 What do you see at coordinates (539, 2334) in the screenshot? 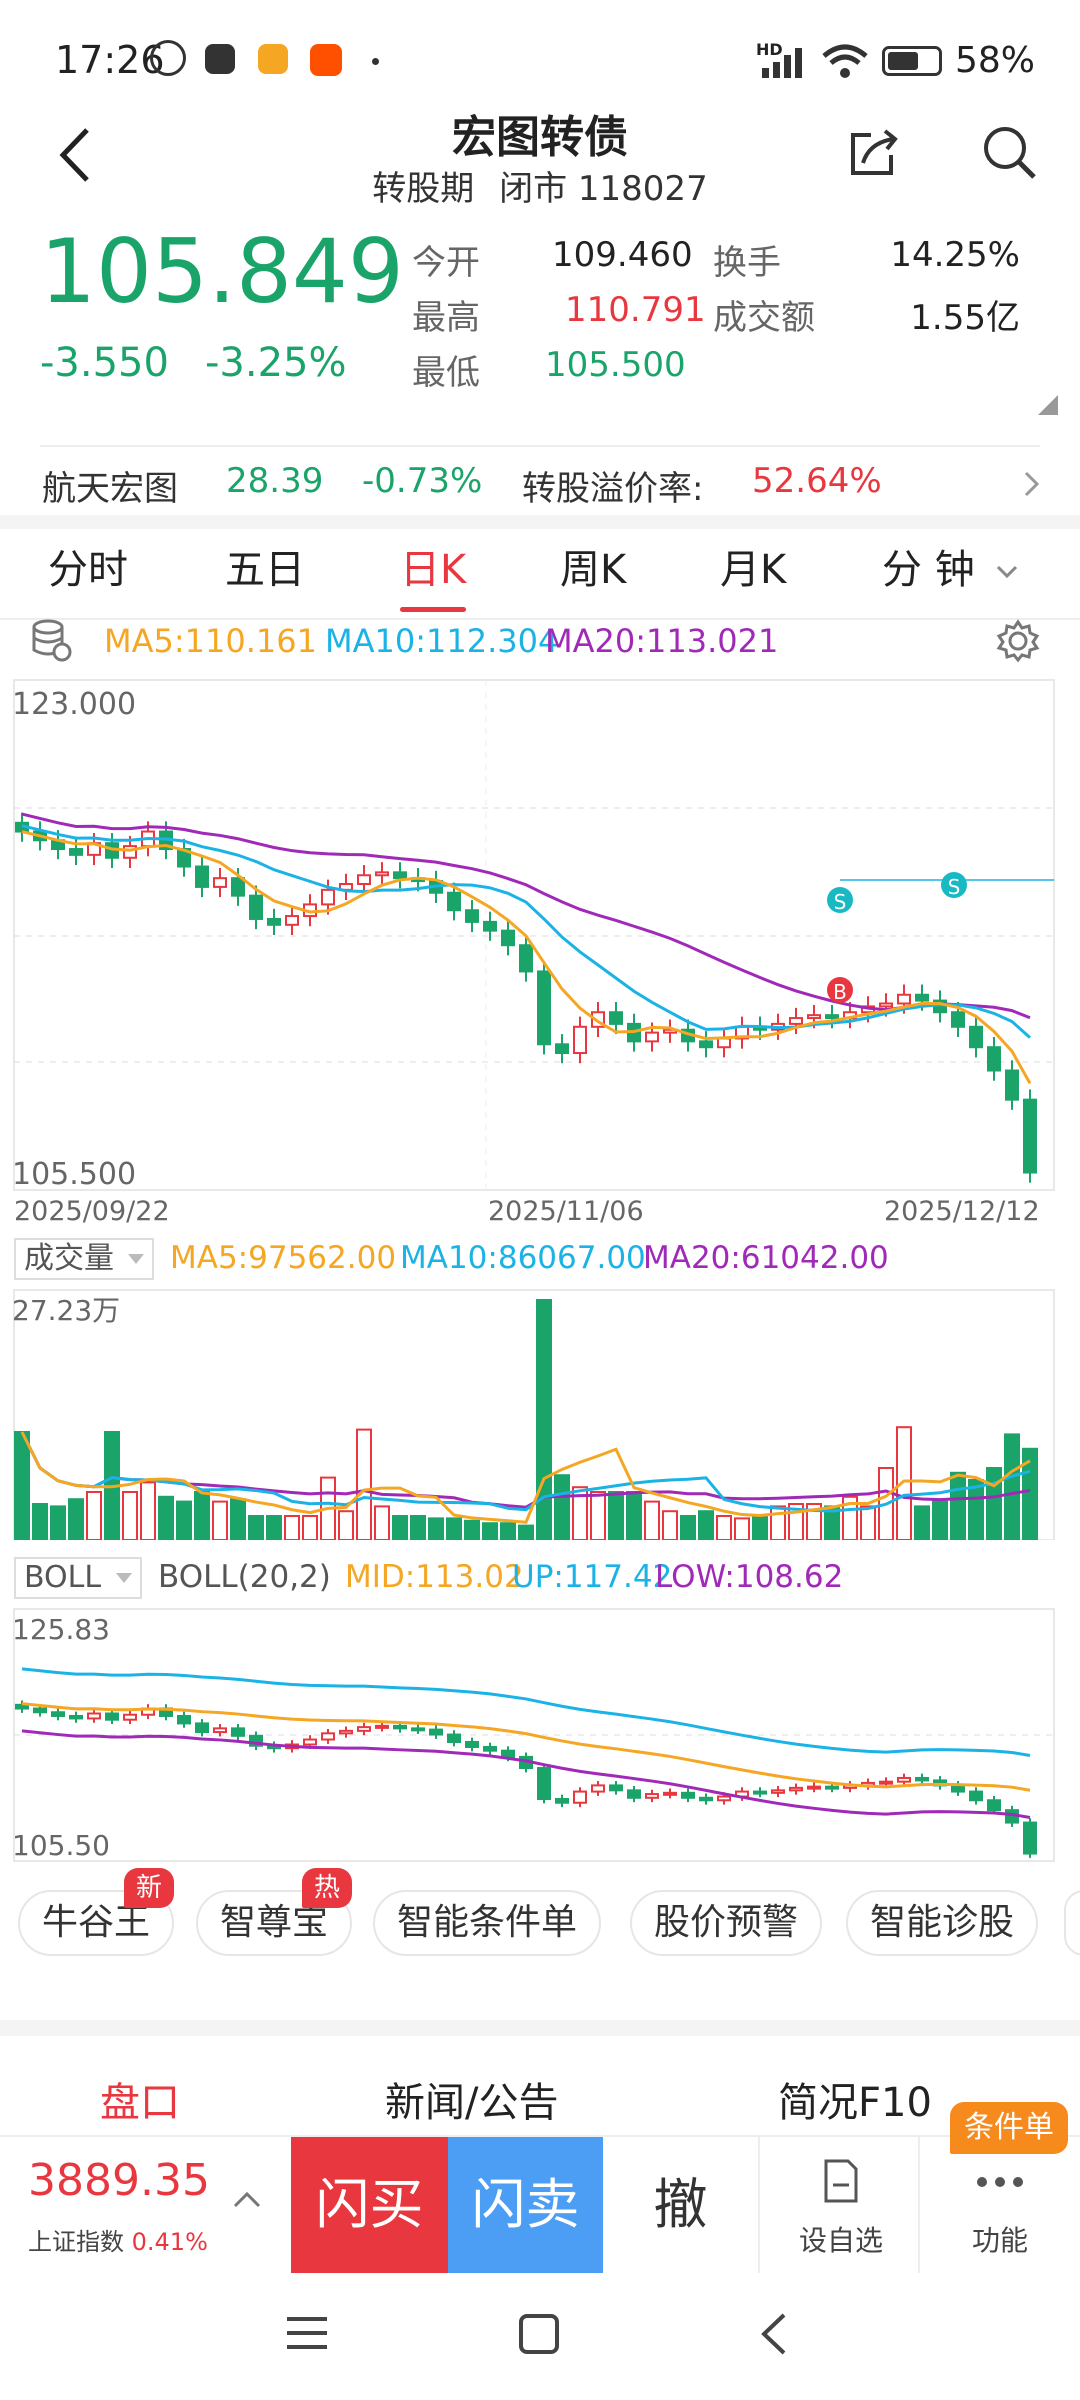
I see `home-icon` at bounding box center [539, 2334].